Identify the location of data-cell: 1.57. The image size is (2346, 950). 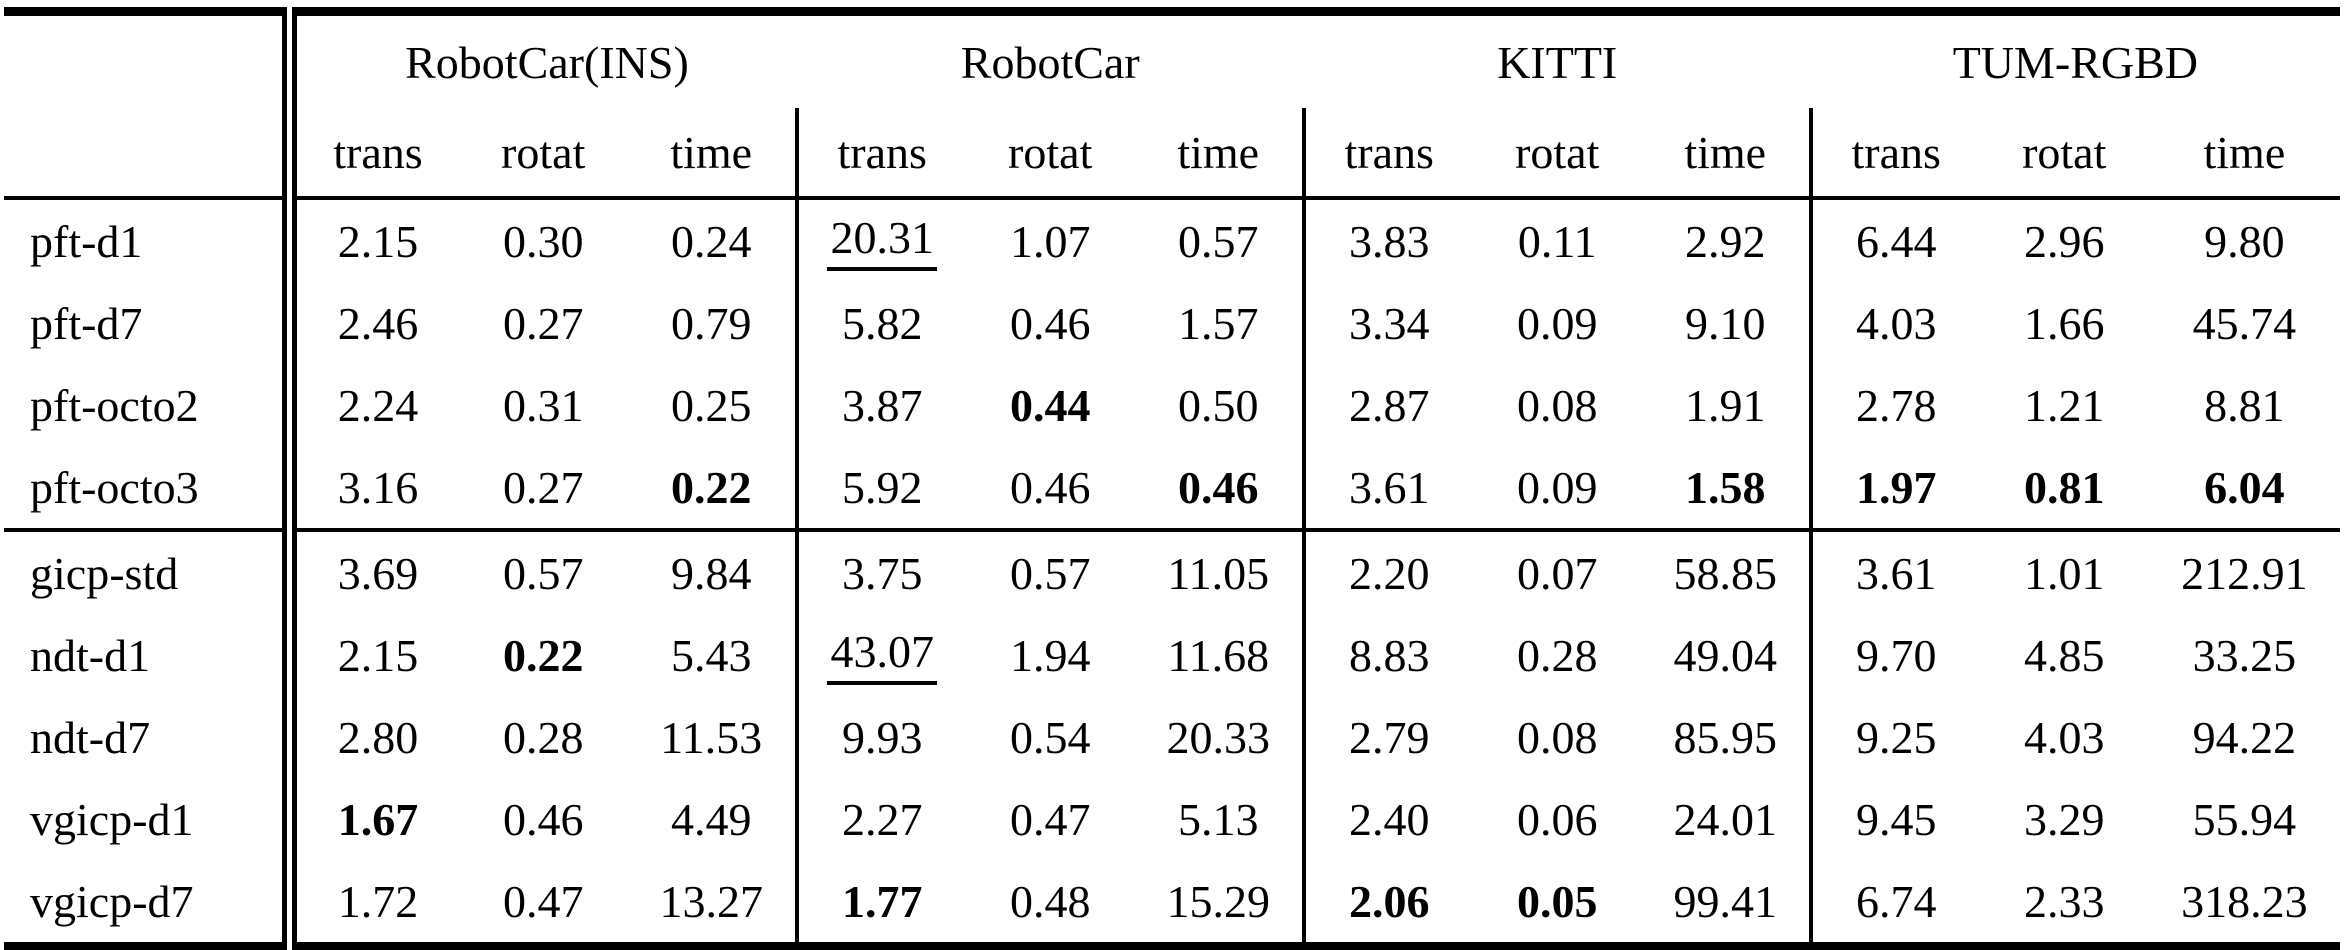
(1218, 323).